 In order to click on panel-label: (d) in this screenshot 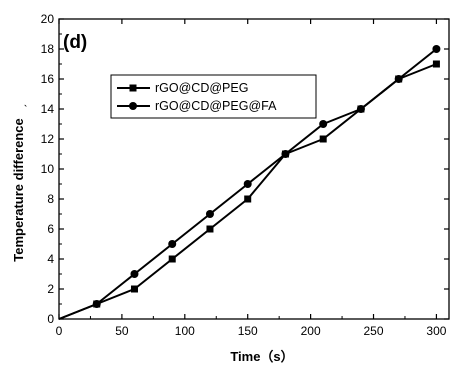, I will do `click(75, 42)`.